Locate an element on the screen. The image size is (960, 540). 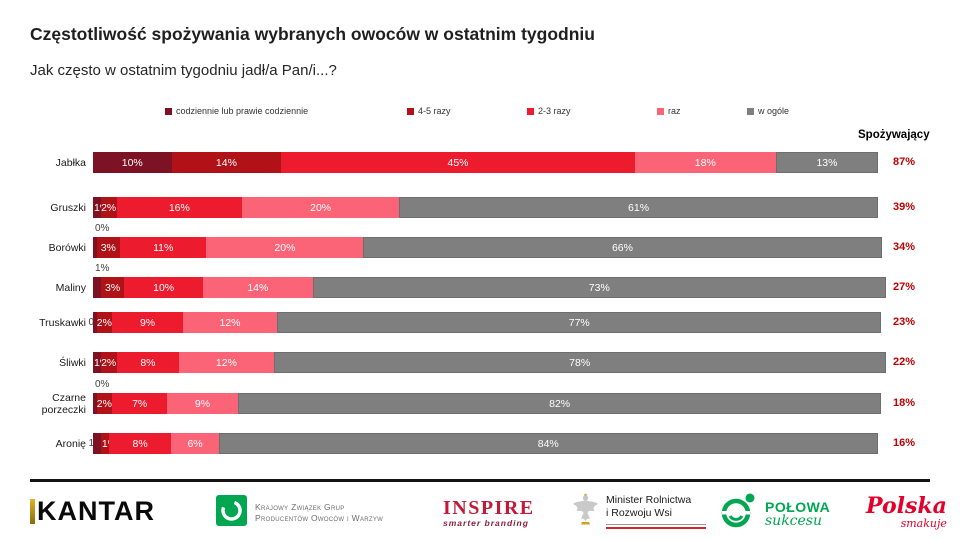
segment-label: 61% is located at coordinates (639, 207).